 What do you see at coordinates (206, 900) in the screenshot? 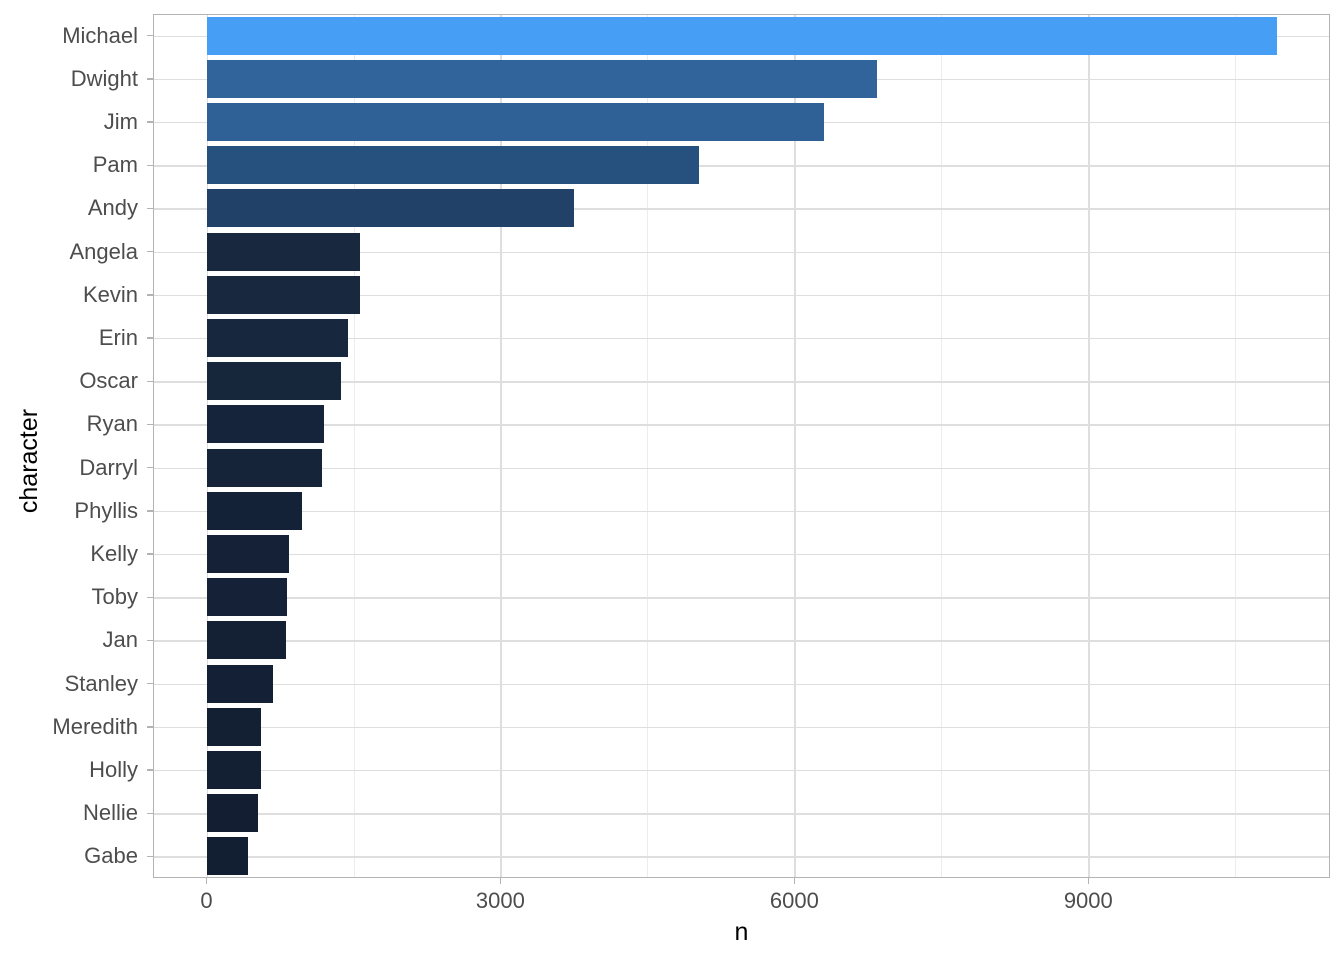
I see `x-axis-label-0: 0` at bounding box center [206, 900].